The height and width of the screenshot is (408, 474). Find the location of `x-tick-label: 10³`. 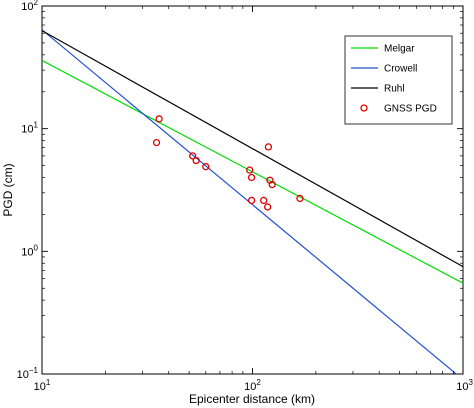

x-tick-label: 10³ is located at coordinates (464, 385).